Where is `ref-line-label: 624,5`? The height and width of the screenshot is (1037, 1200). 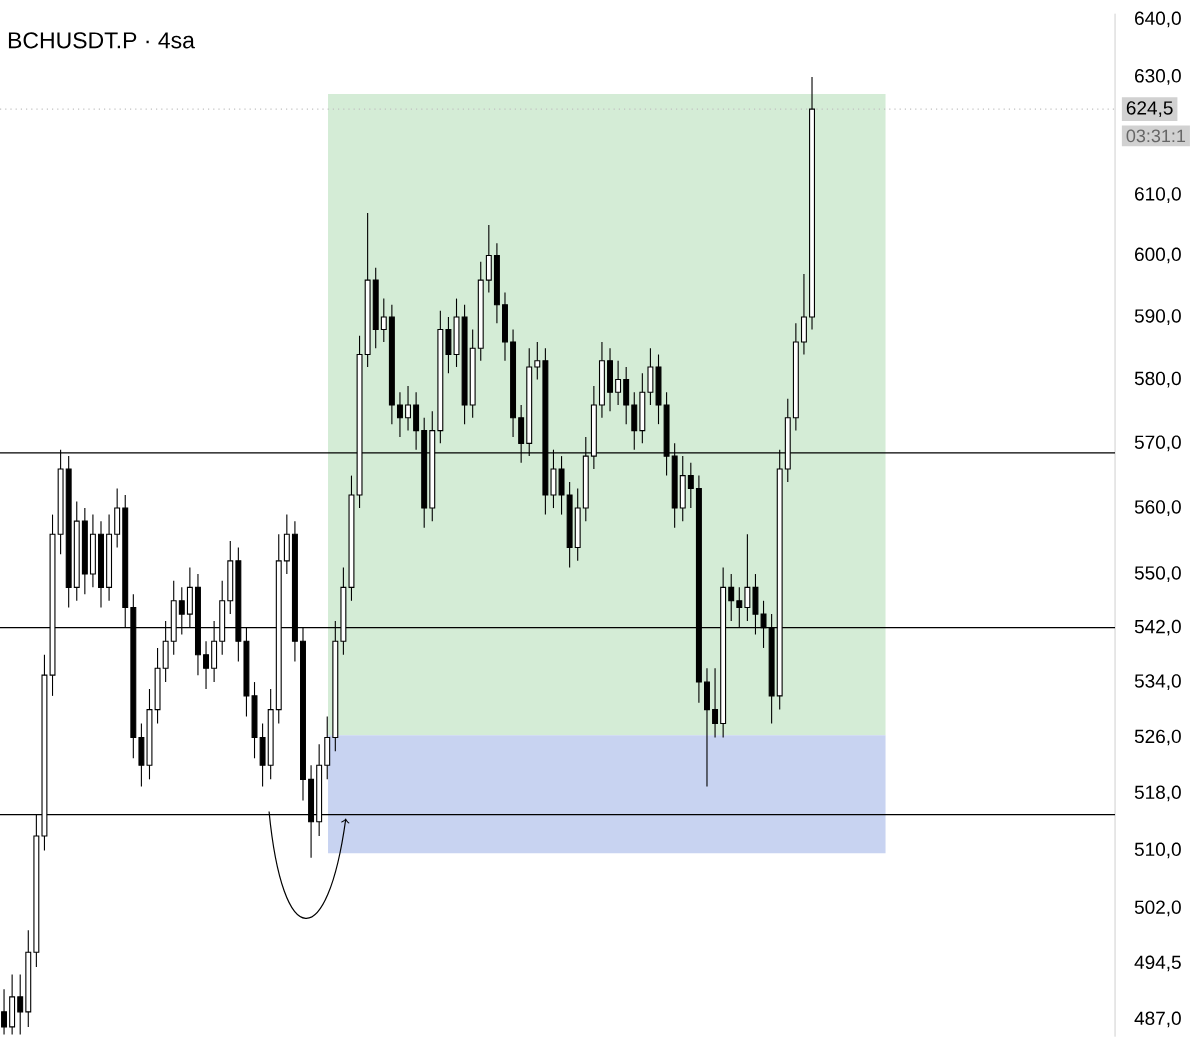
ref-line-label: 624,5 is located at coordinates (1149, 109).